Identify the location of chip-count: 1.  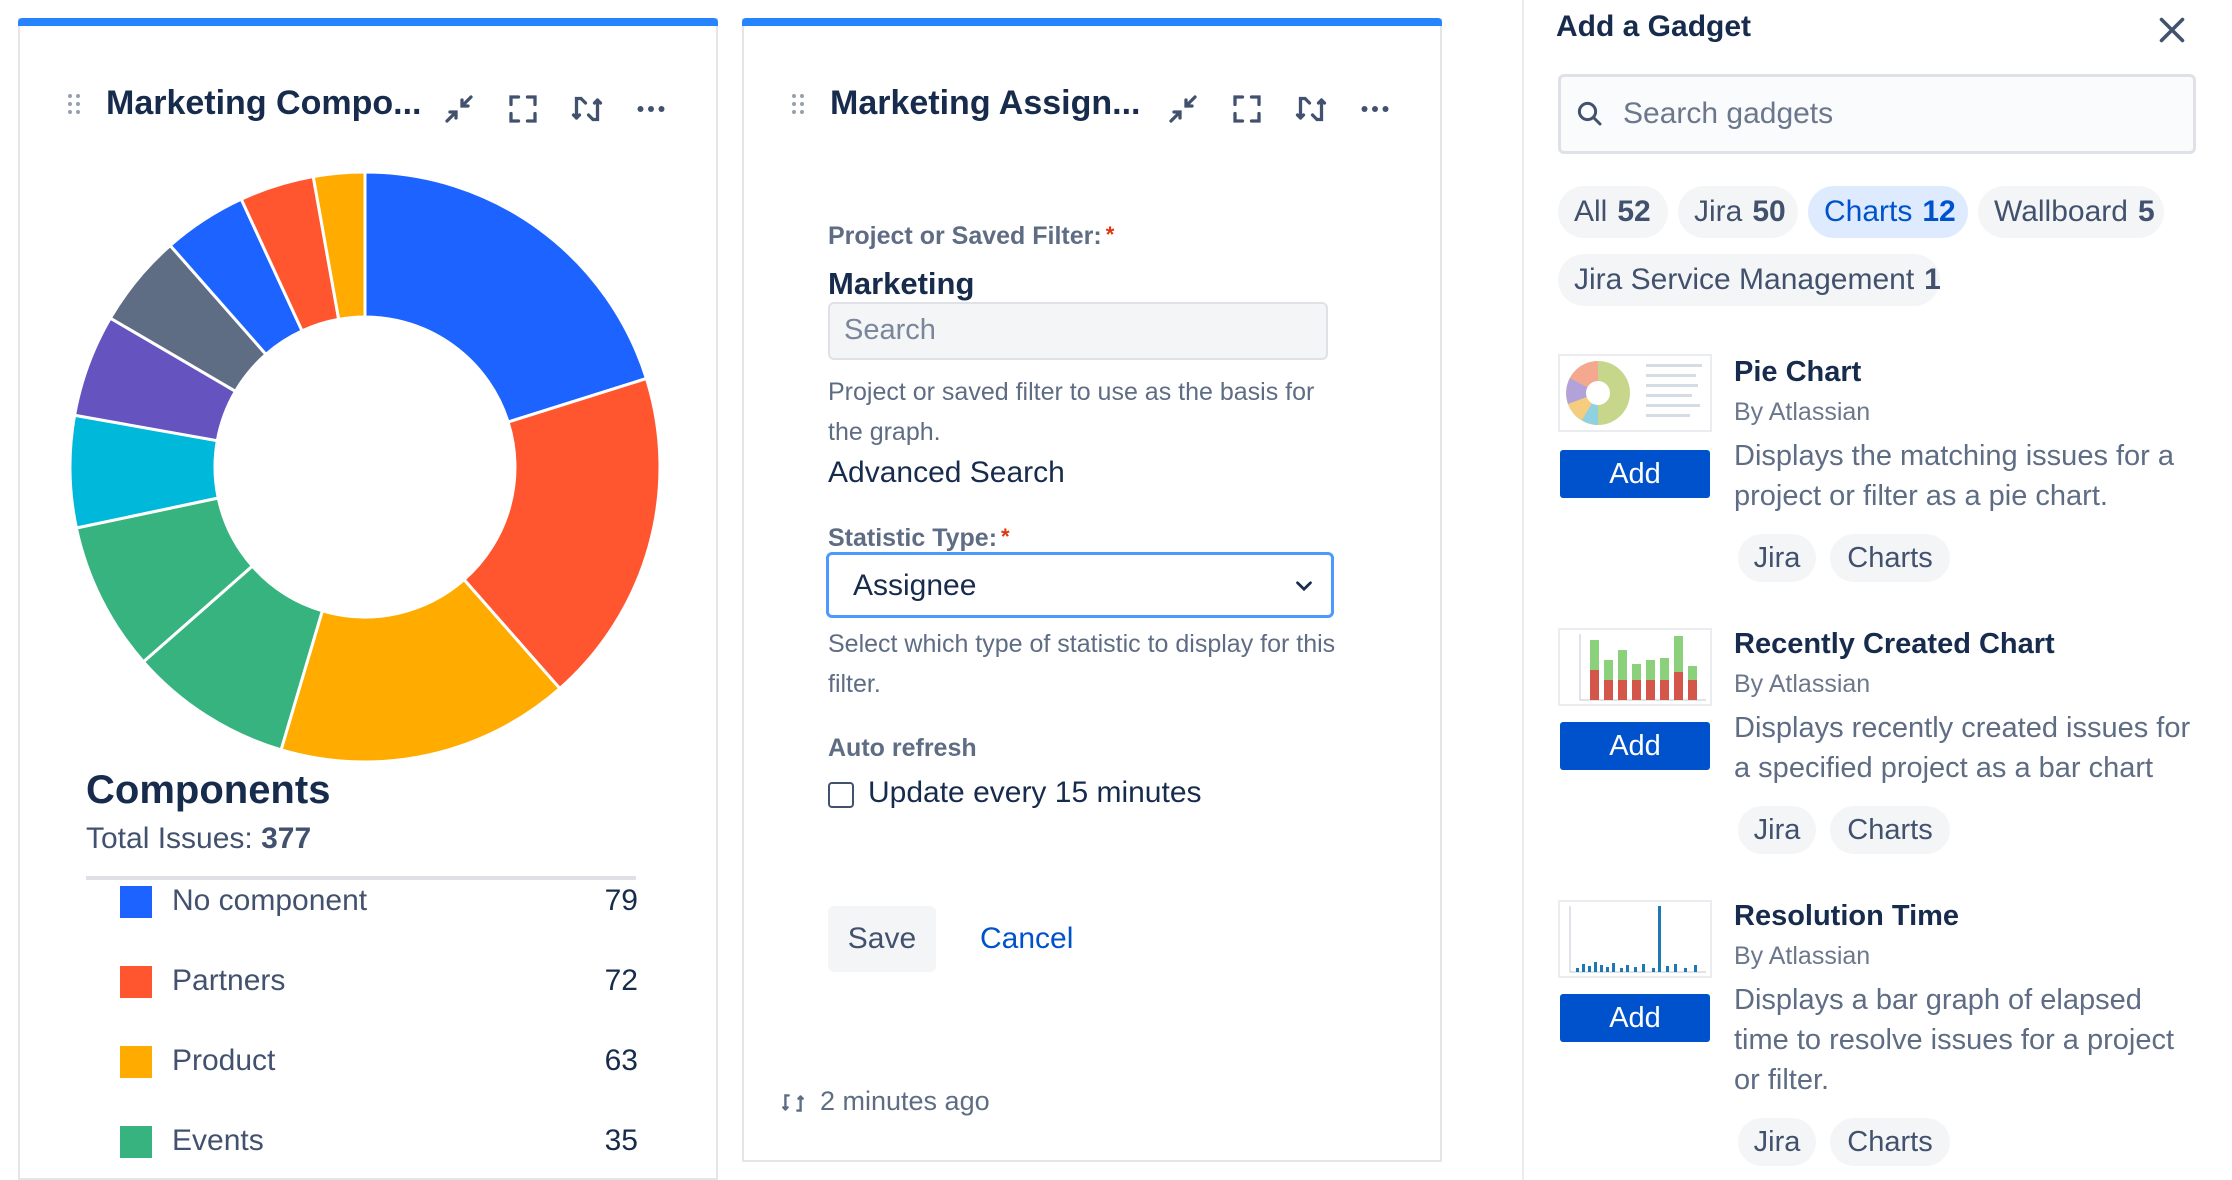
(1932, 279).